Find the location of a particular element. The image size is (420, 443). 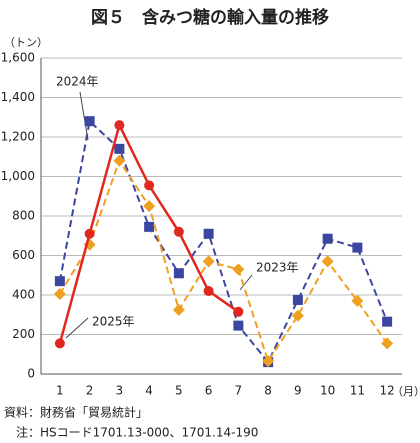

x-tick-label: 2 is located at coordinates (90, 391).